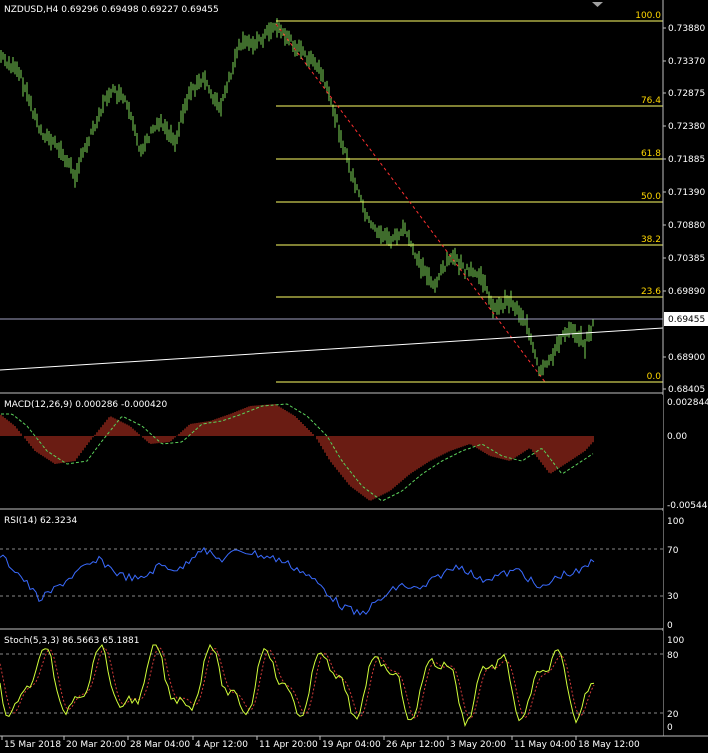 The width and height of the screenshot is (708, 753). Describe the element at coordinates (651, 197) in the screenshot. I see `fib-level-label: 50.0` at that location.